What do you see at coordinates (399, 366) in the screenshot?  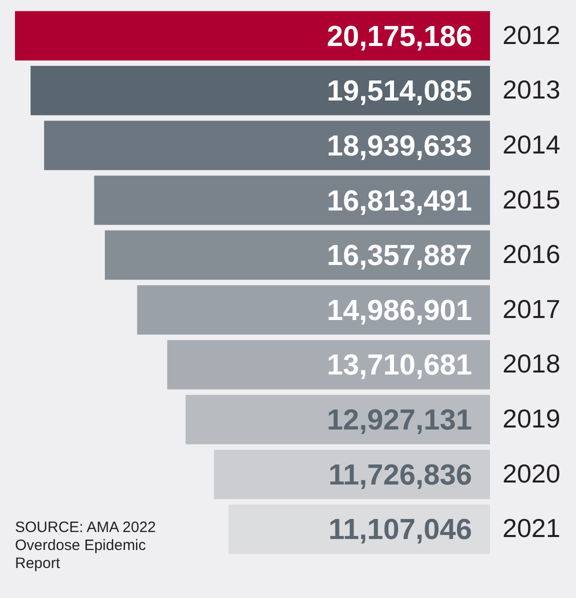 I see `data-label: 13,710,681` at bounding box center [399, 366].